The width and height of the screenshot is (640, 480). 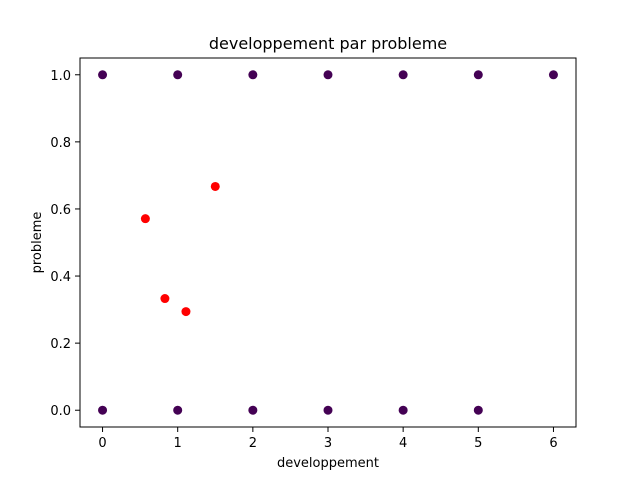 What do you see at coordinates (328, 463) in the screenshot?
I see `x-axis-label: developpement` at bounding box center [328, 463].